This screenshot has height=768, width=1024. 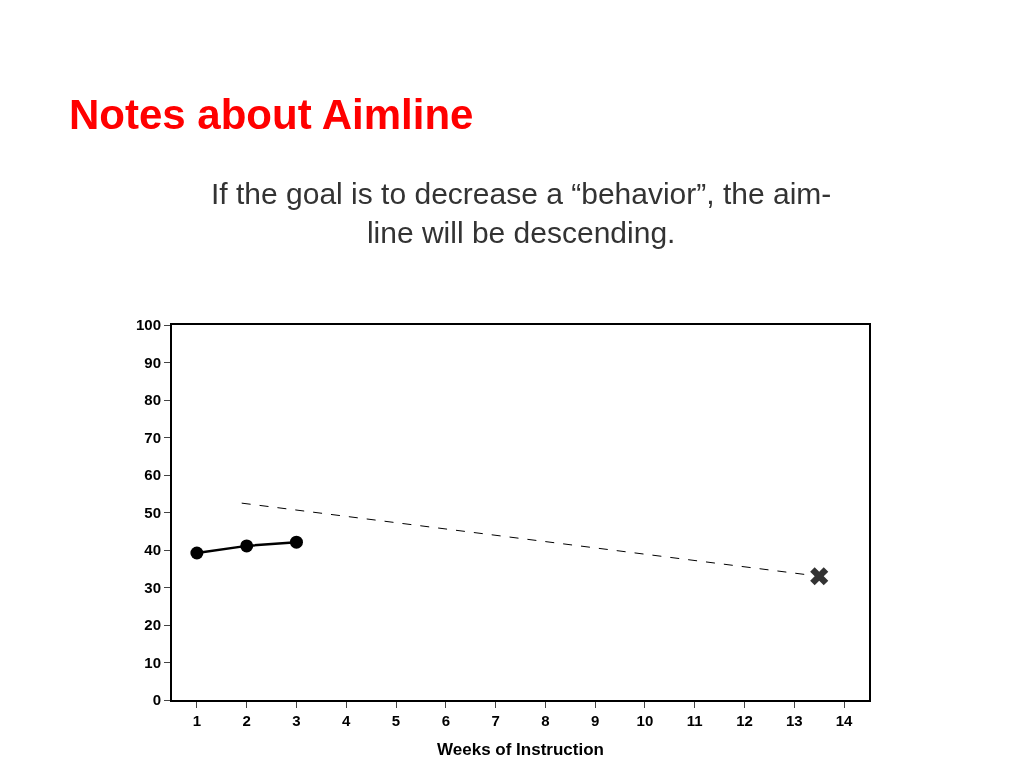 I want to click on y-tick-label: 30, so click(x=152, y=587).